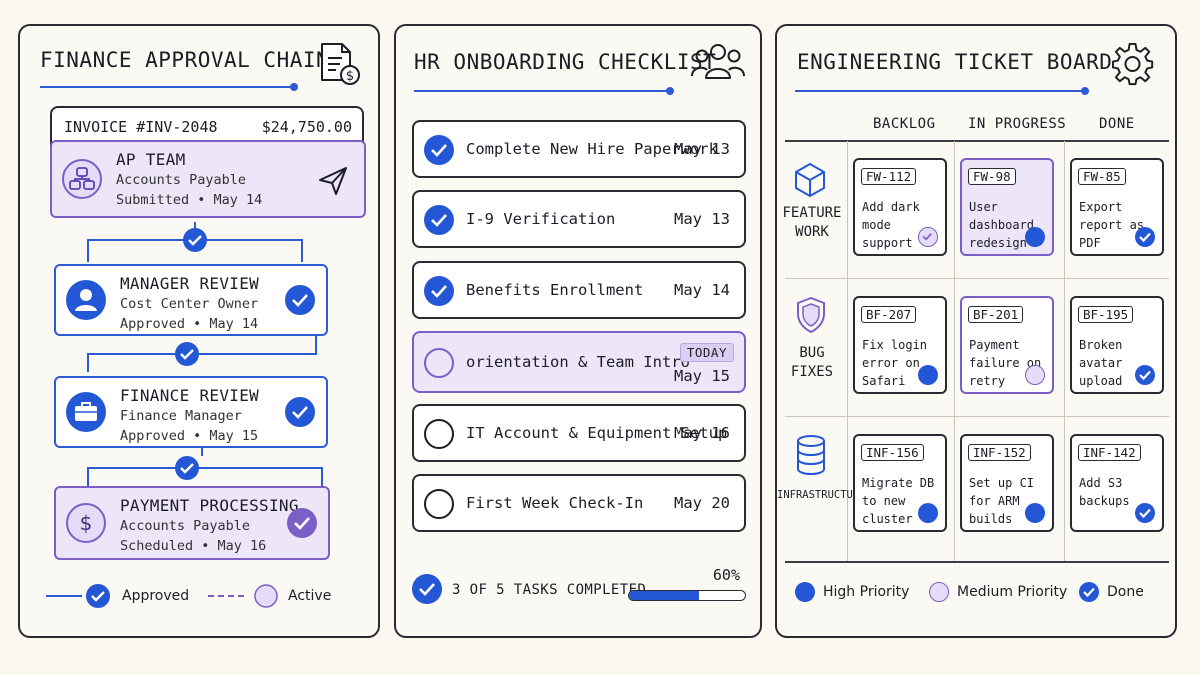 This screenshot has width=1200, height=675. I want to click on ticket-title: Fix login error on Safari, so click(895, 363).